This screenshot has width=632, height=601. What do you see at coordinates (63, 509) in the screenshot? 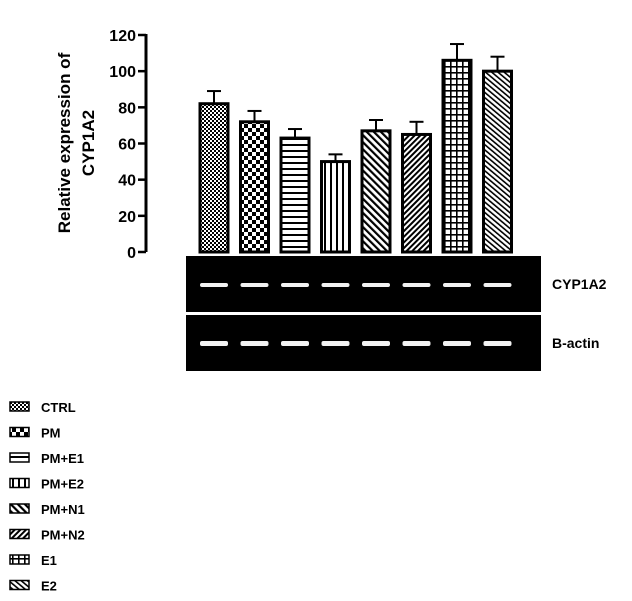
I see `legend-label: PM+N1` at bounding box center [63, 509].